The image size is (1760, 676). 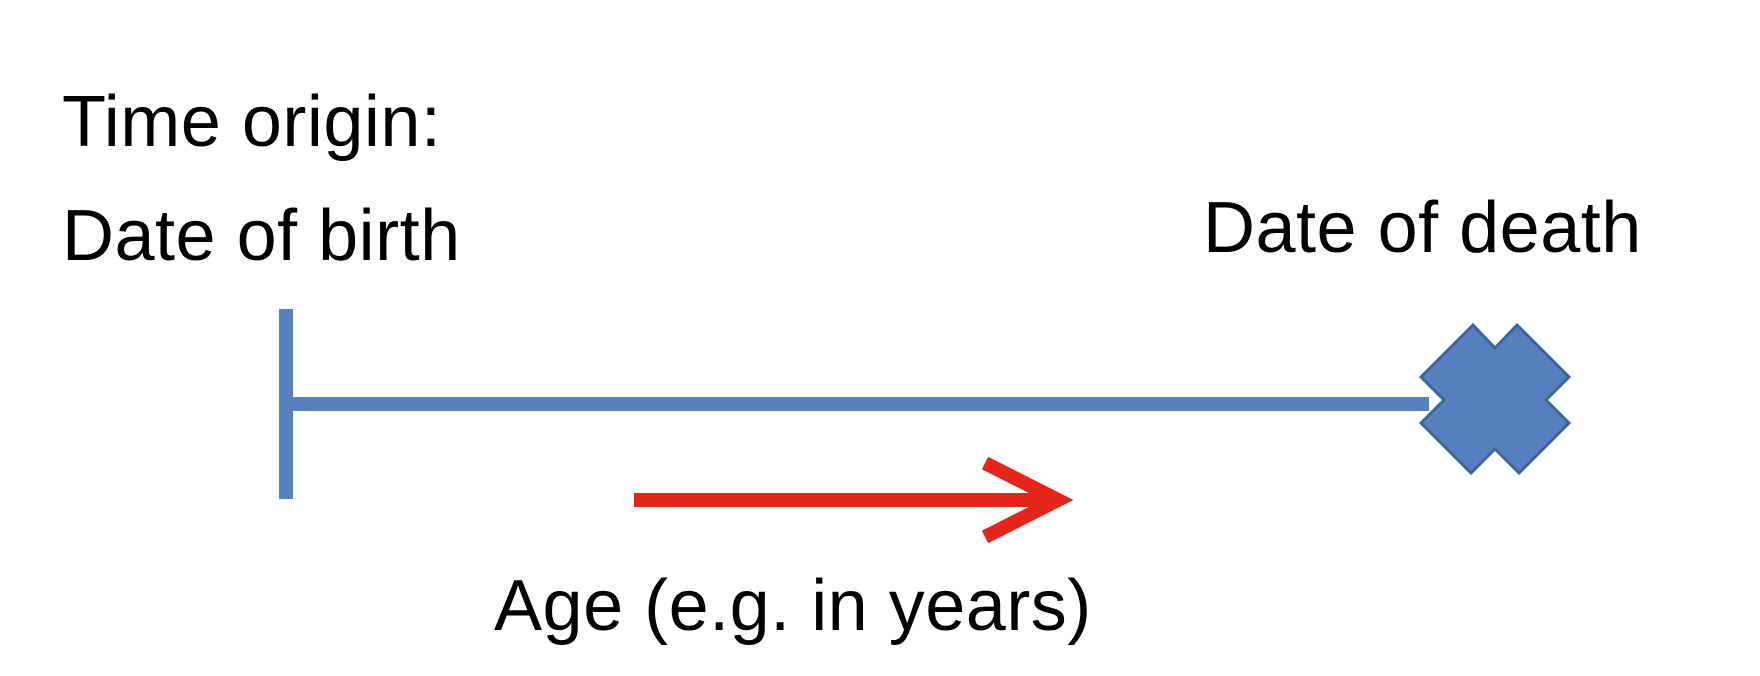 I want to click on time-axis-label: Age (e.g. in years), so click(x=793, y=606).